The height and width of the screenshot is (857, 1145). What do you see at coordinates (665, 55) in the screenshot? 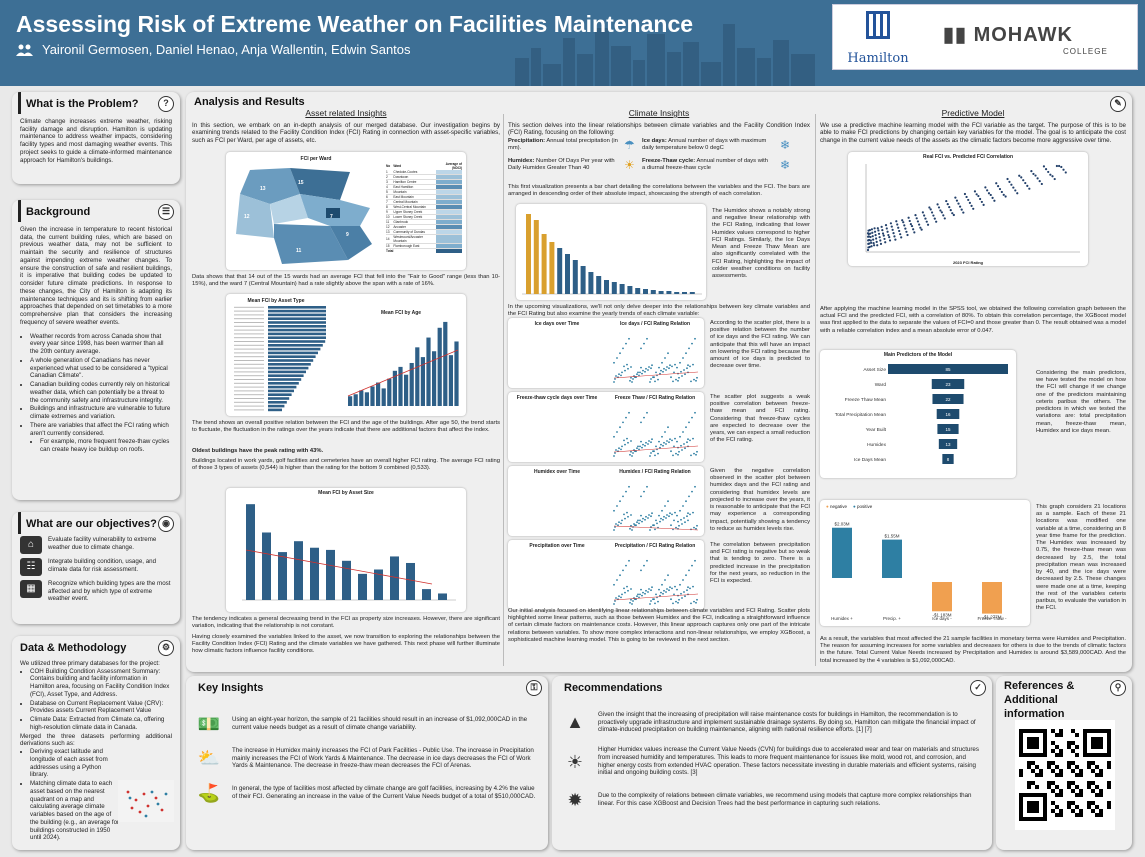
I see `city-skyline-graphic` at bounding box center [665, 55].